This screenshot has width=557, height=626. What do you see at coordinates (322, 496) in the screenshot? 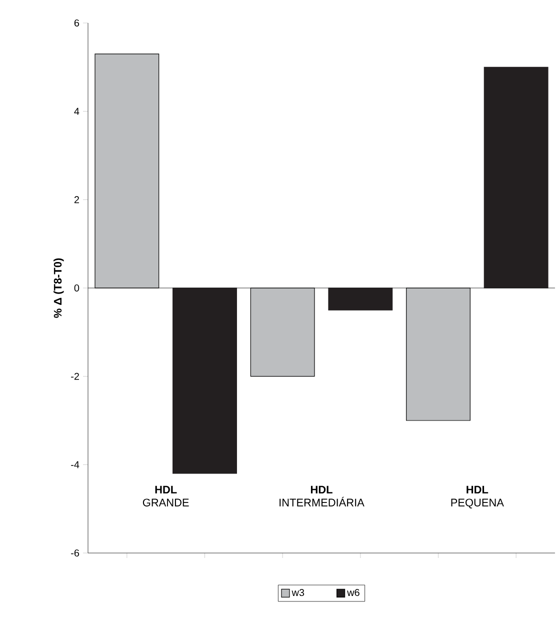
I see `x-tick-label: HDL INTERMEDIÁRIA` at bounding box center [322, 496].